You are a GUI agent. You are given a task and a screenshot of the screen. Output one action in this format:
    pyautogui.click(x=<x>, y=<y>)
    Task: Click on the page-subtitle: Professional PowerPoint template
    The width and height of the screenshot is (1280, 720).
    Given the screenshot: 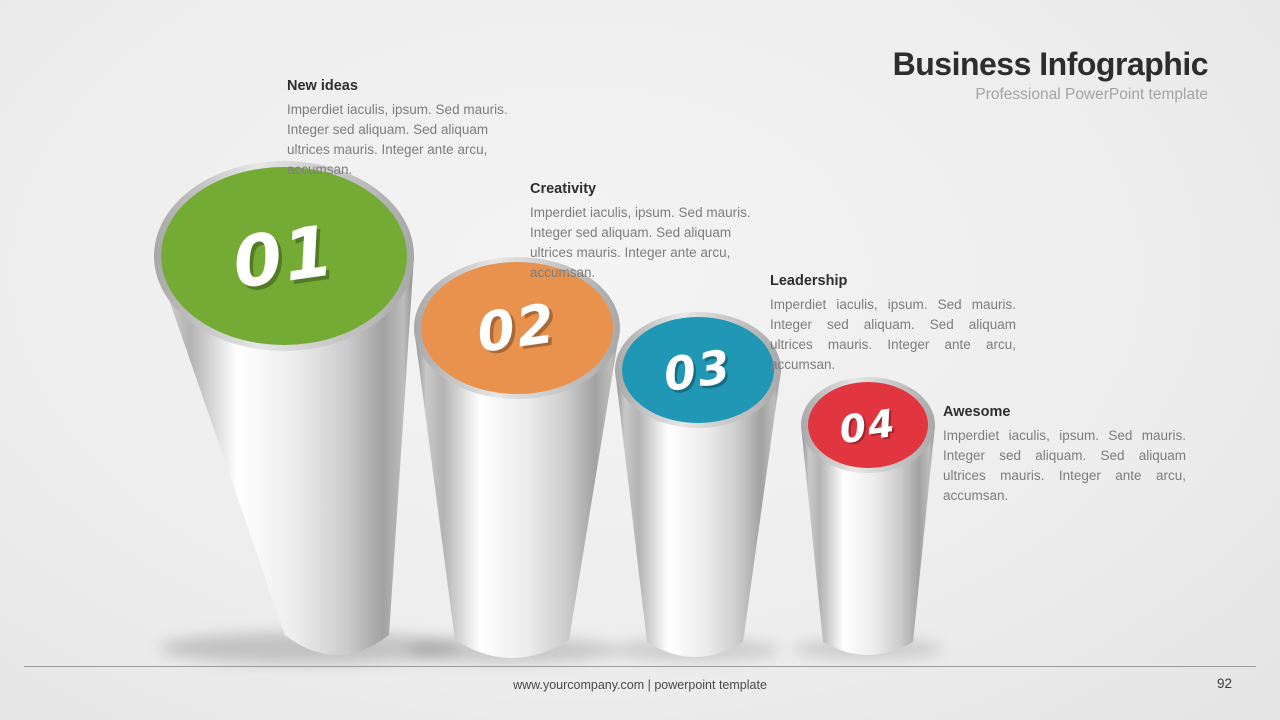 What is the action you would take?
    pyautogui.click(x=1091, y=94)
    